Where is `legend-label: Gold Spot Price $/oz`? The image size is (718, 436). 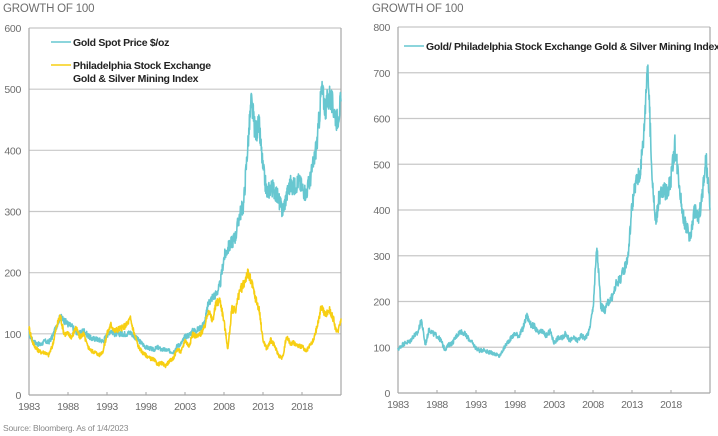
legend-label: Gold Spot Price $/oz is located at coordinates (121, 43).